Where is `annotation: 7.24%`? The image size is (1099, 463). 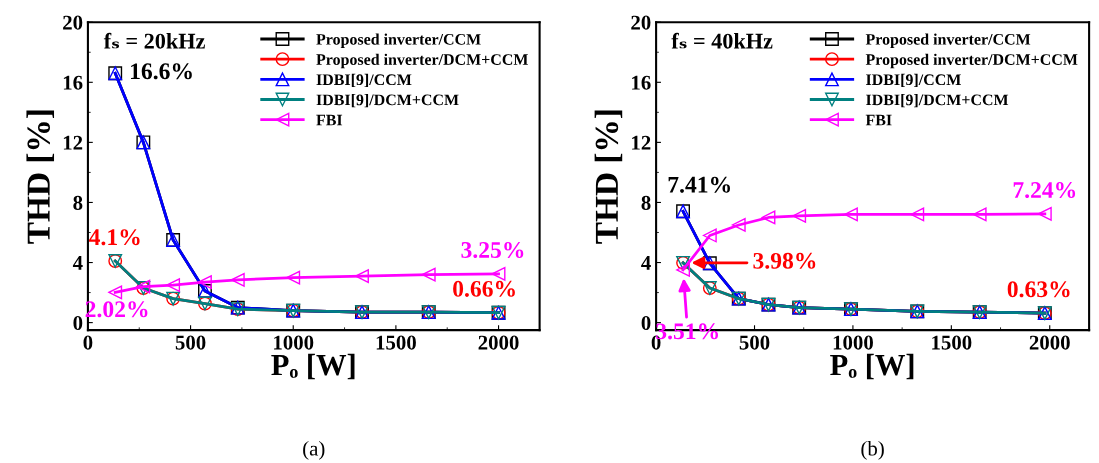 annotation: 7.24% is located at coordinates (1044, 190).